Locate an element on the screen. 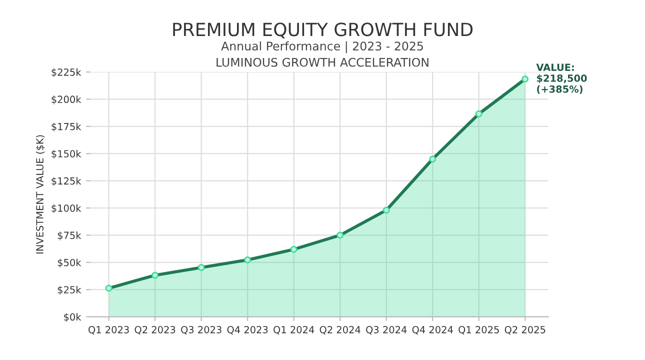 This screenshot has height=360, width=645. y-tick-label: $75k is located at coordinates (70, 236).